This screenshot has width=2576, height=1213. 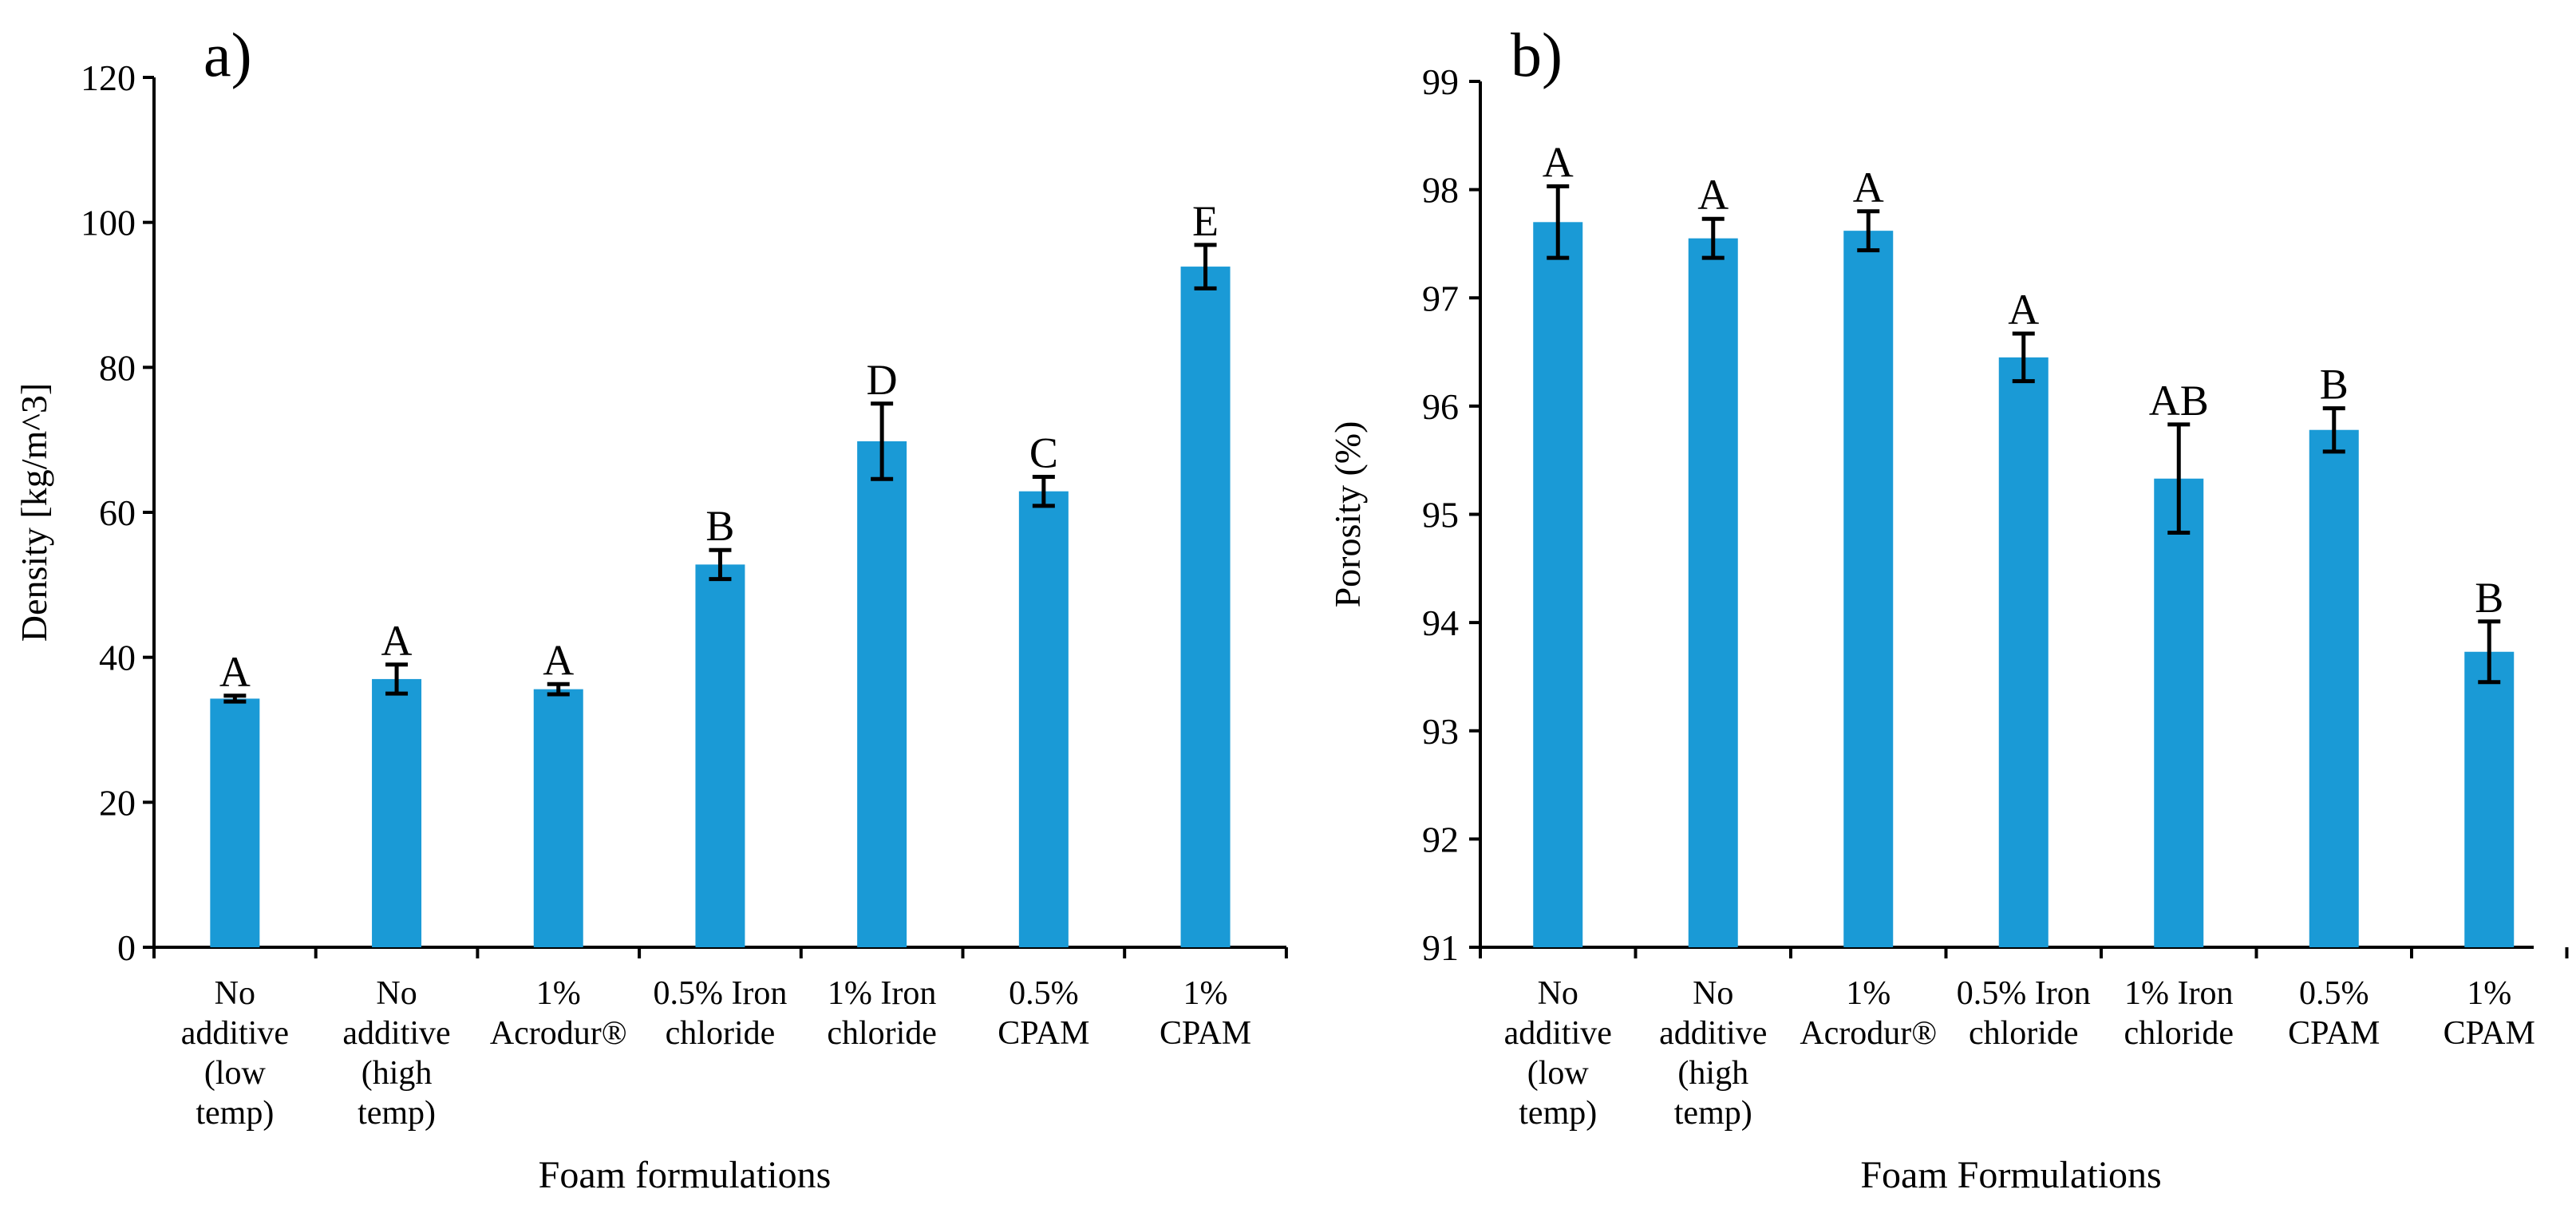 I want to click on y-tick-label: 80, so click(x=117, y=367).